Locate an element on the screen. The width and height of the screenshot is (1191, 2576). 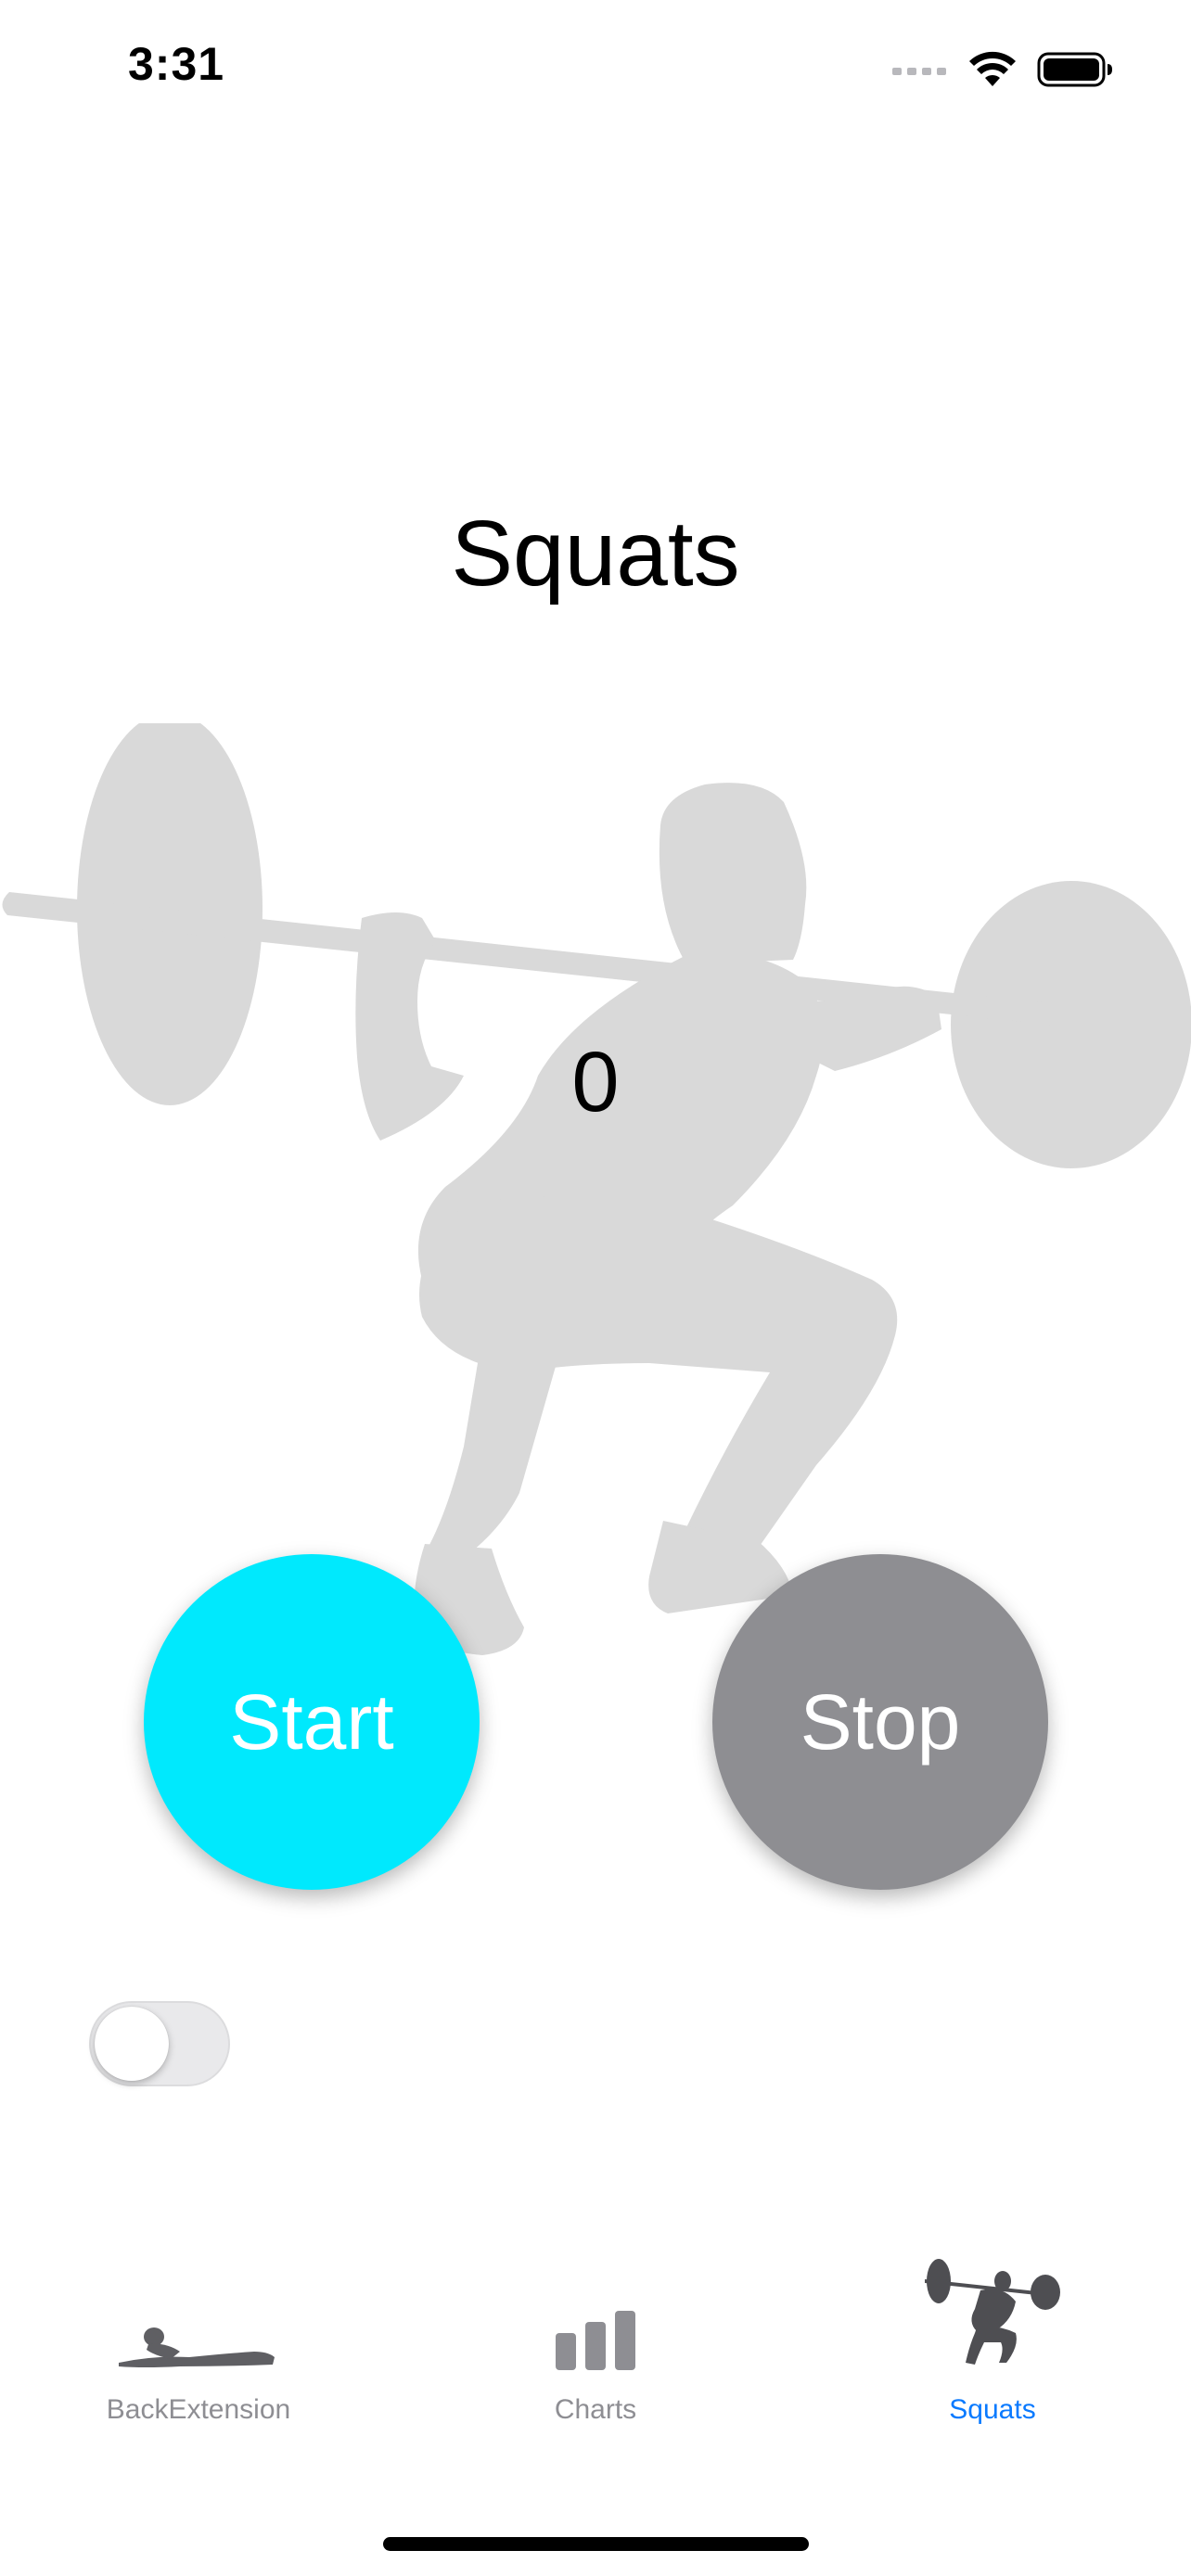
tab-label: Charts is located at coordinates (595, 2409).